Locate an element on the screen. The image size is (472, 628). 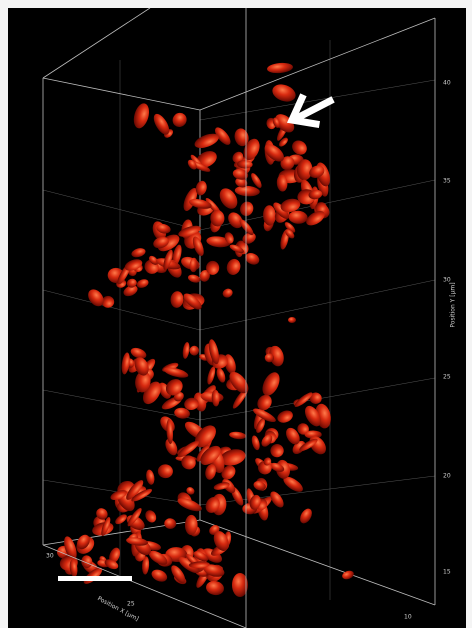
y-tick-label: 40 is located at coordinates (447, 83).